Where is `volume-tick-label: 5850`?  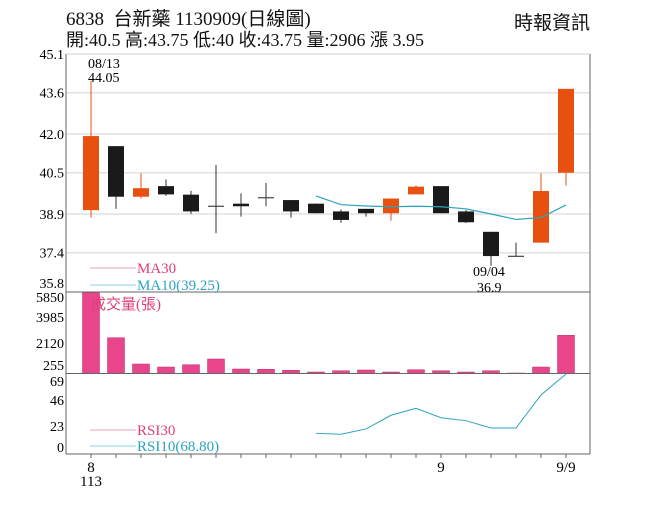
volume-tick-label: 5850 is located at coordinates (50, 298).